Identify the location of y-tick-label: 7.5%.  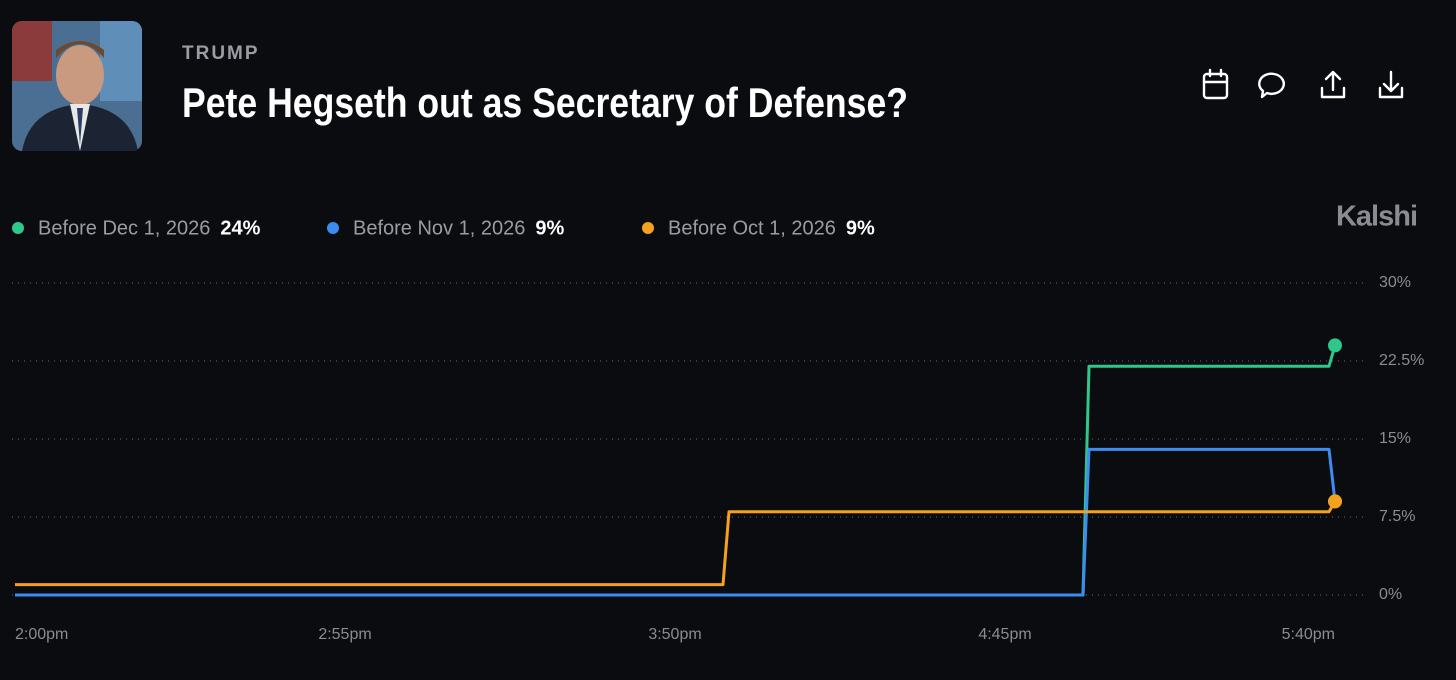
(1397, 516).